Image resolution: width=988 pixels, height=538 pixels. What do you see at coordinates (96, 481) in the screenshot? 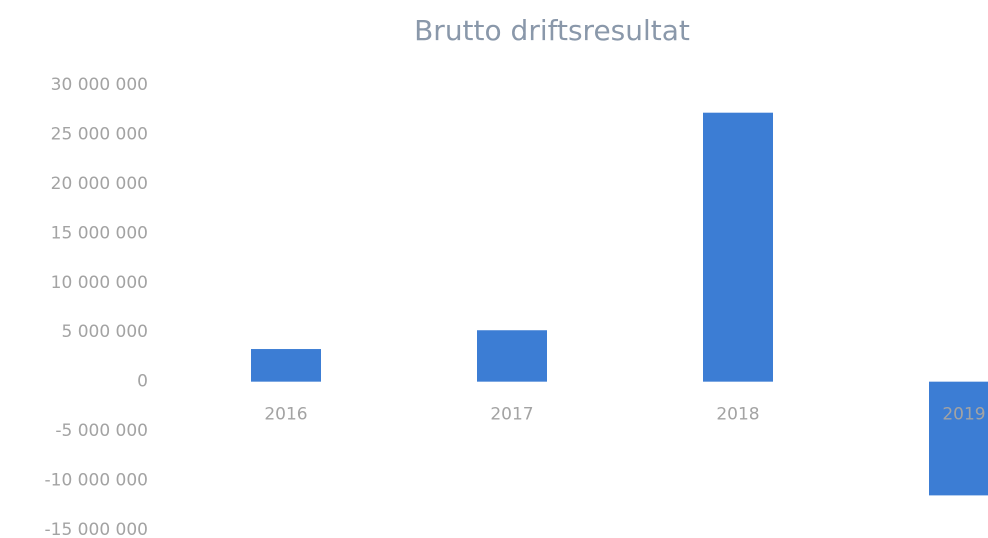
I see `y-tick-label: -10 000 000` at bounding box center [96, 481].